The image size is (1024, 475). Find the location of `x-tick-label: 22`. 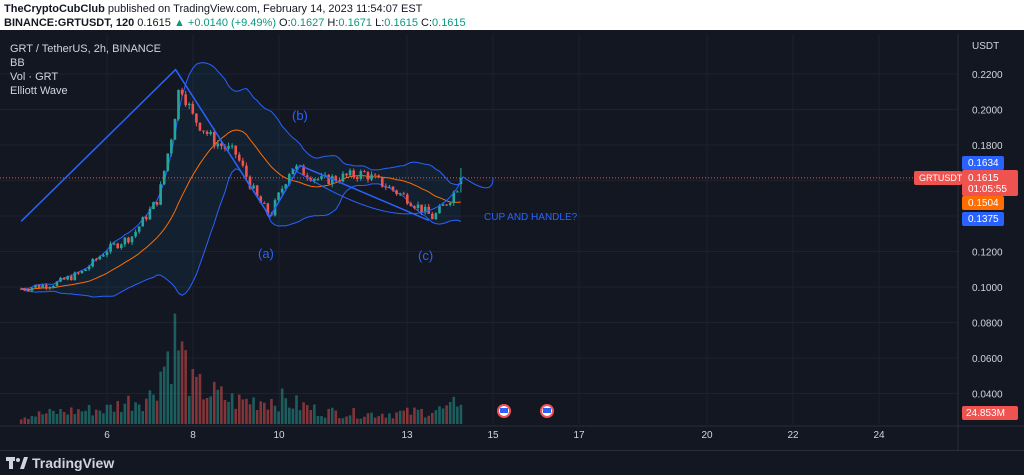

x-tick-label: 22 is located at coordinates (793, 435).